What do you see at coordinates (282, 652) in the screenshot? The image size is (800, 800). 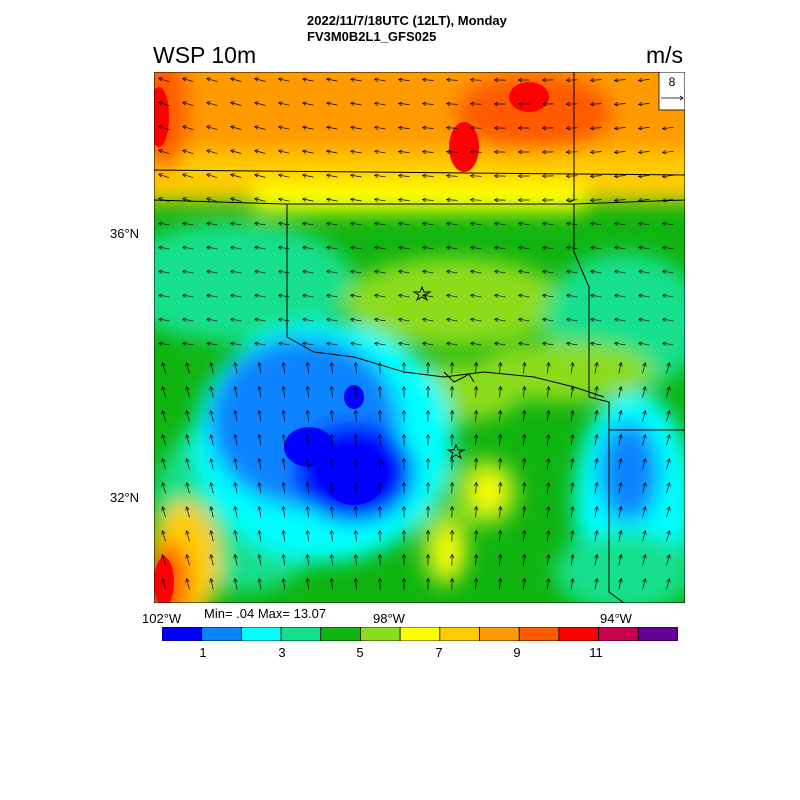 I see `colorbar-label-3: 3` at bounding box center [282, 652].